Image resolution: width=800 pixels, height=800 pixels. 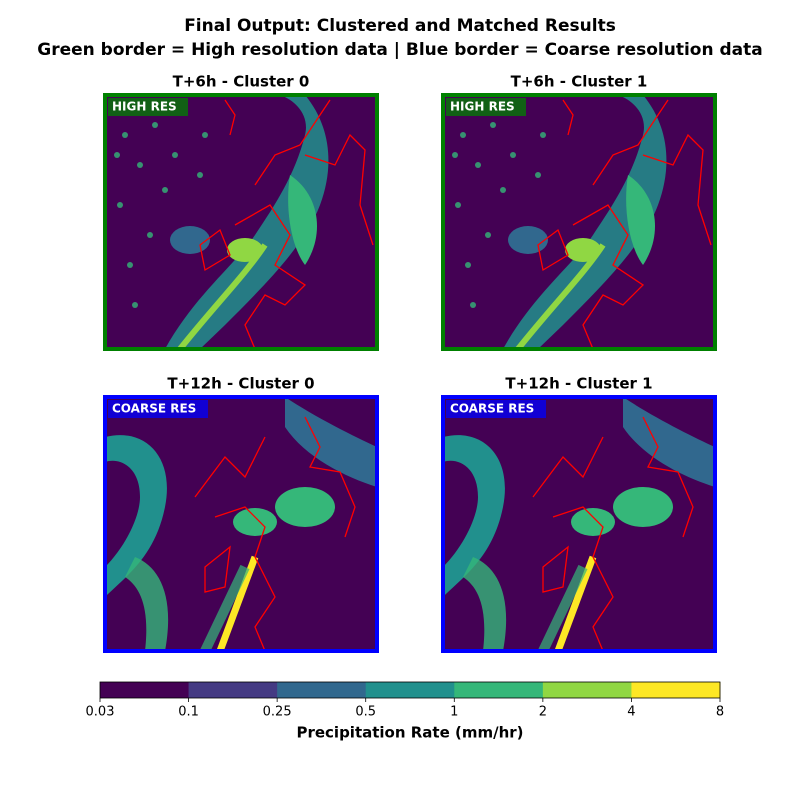 I want to click on panel-title: T+12h - Cluster 0, so click(x=240, y=384).